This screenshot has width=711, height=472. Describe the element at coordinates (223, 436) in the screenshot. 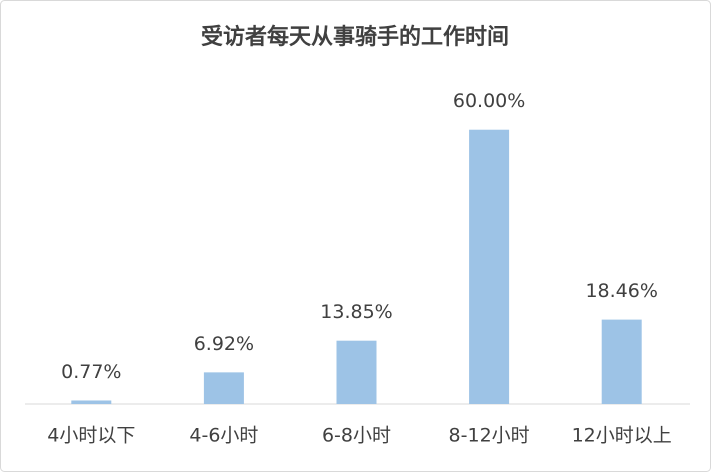

I see `x-tick-label: 4-6小时` at that location.